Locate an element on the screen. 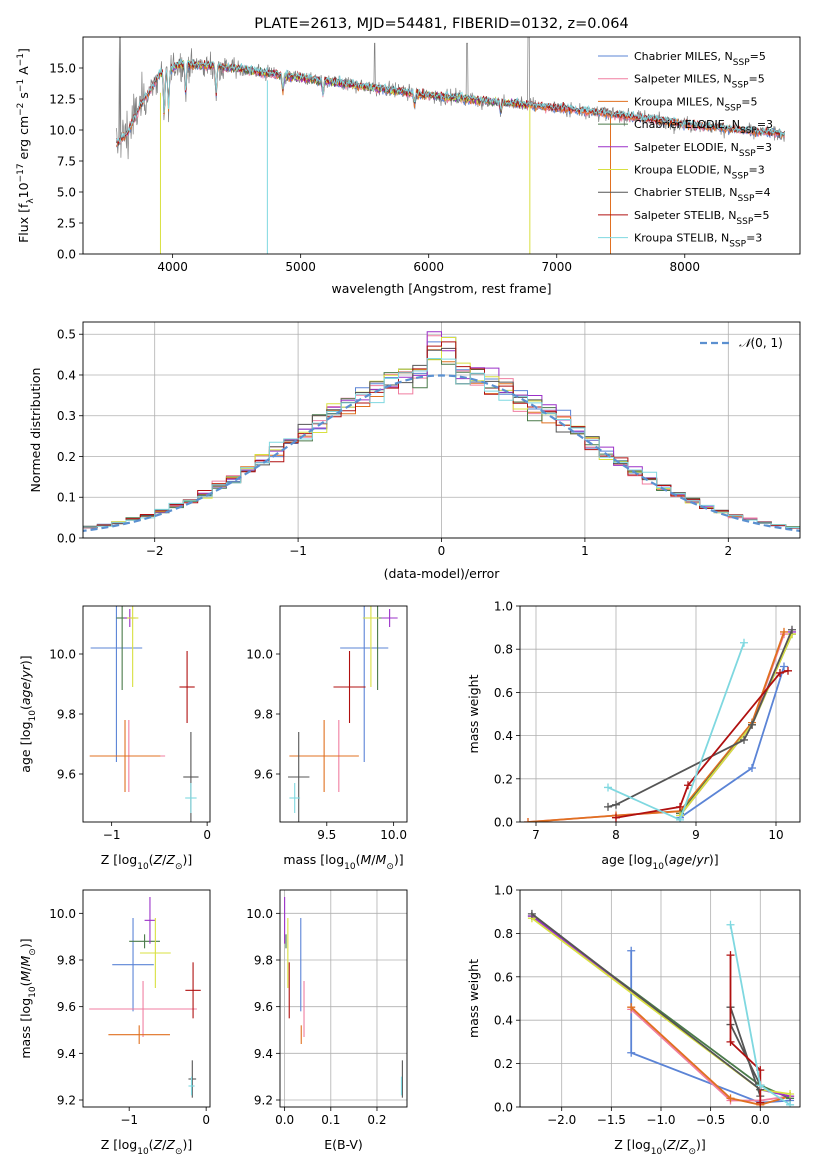 This screenshot has height=1170, width=819. x-tick-label: 7 is located at coordinates (536, 835).